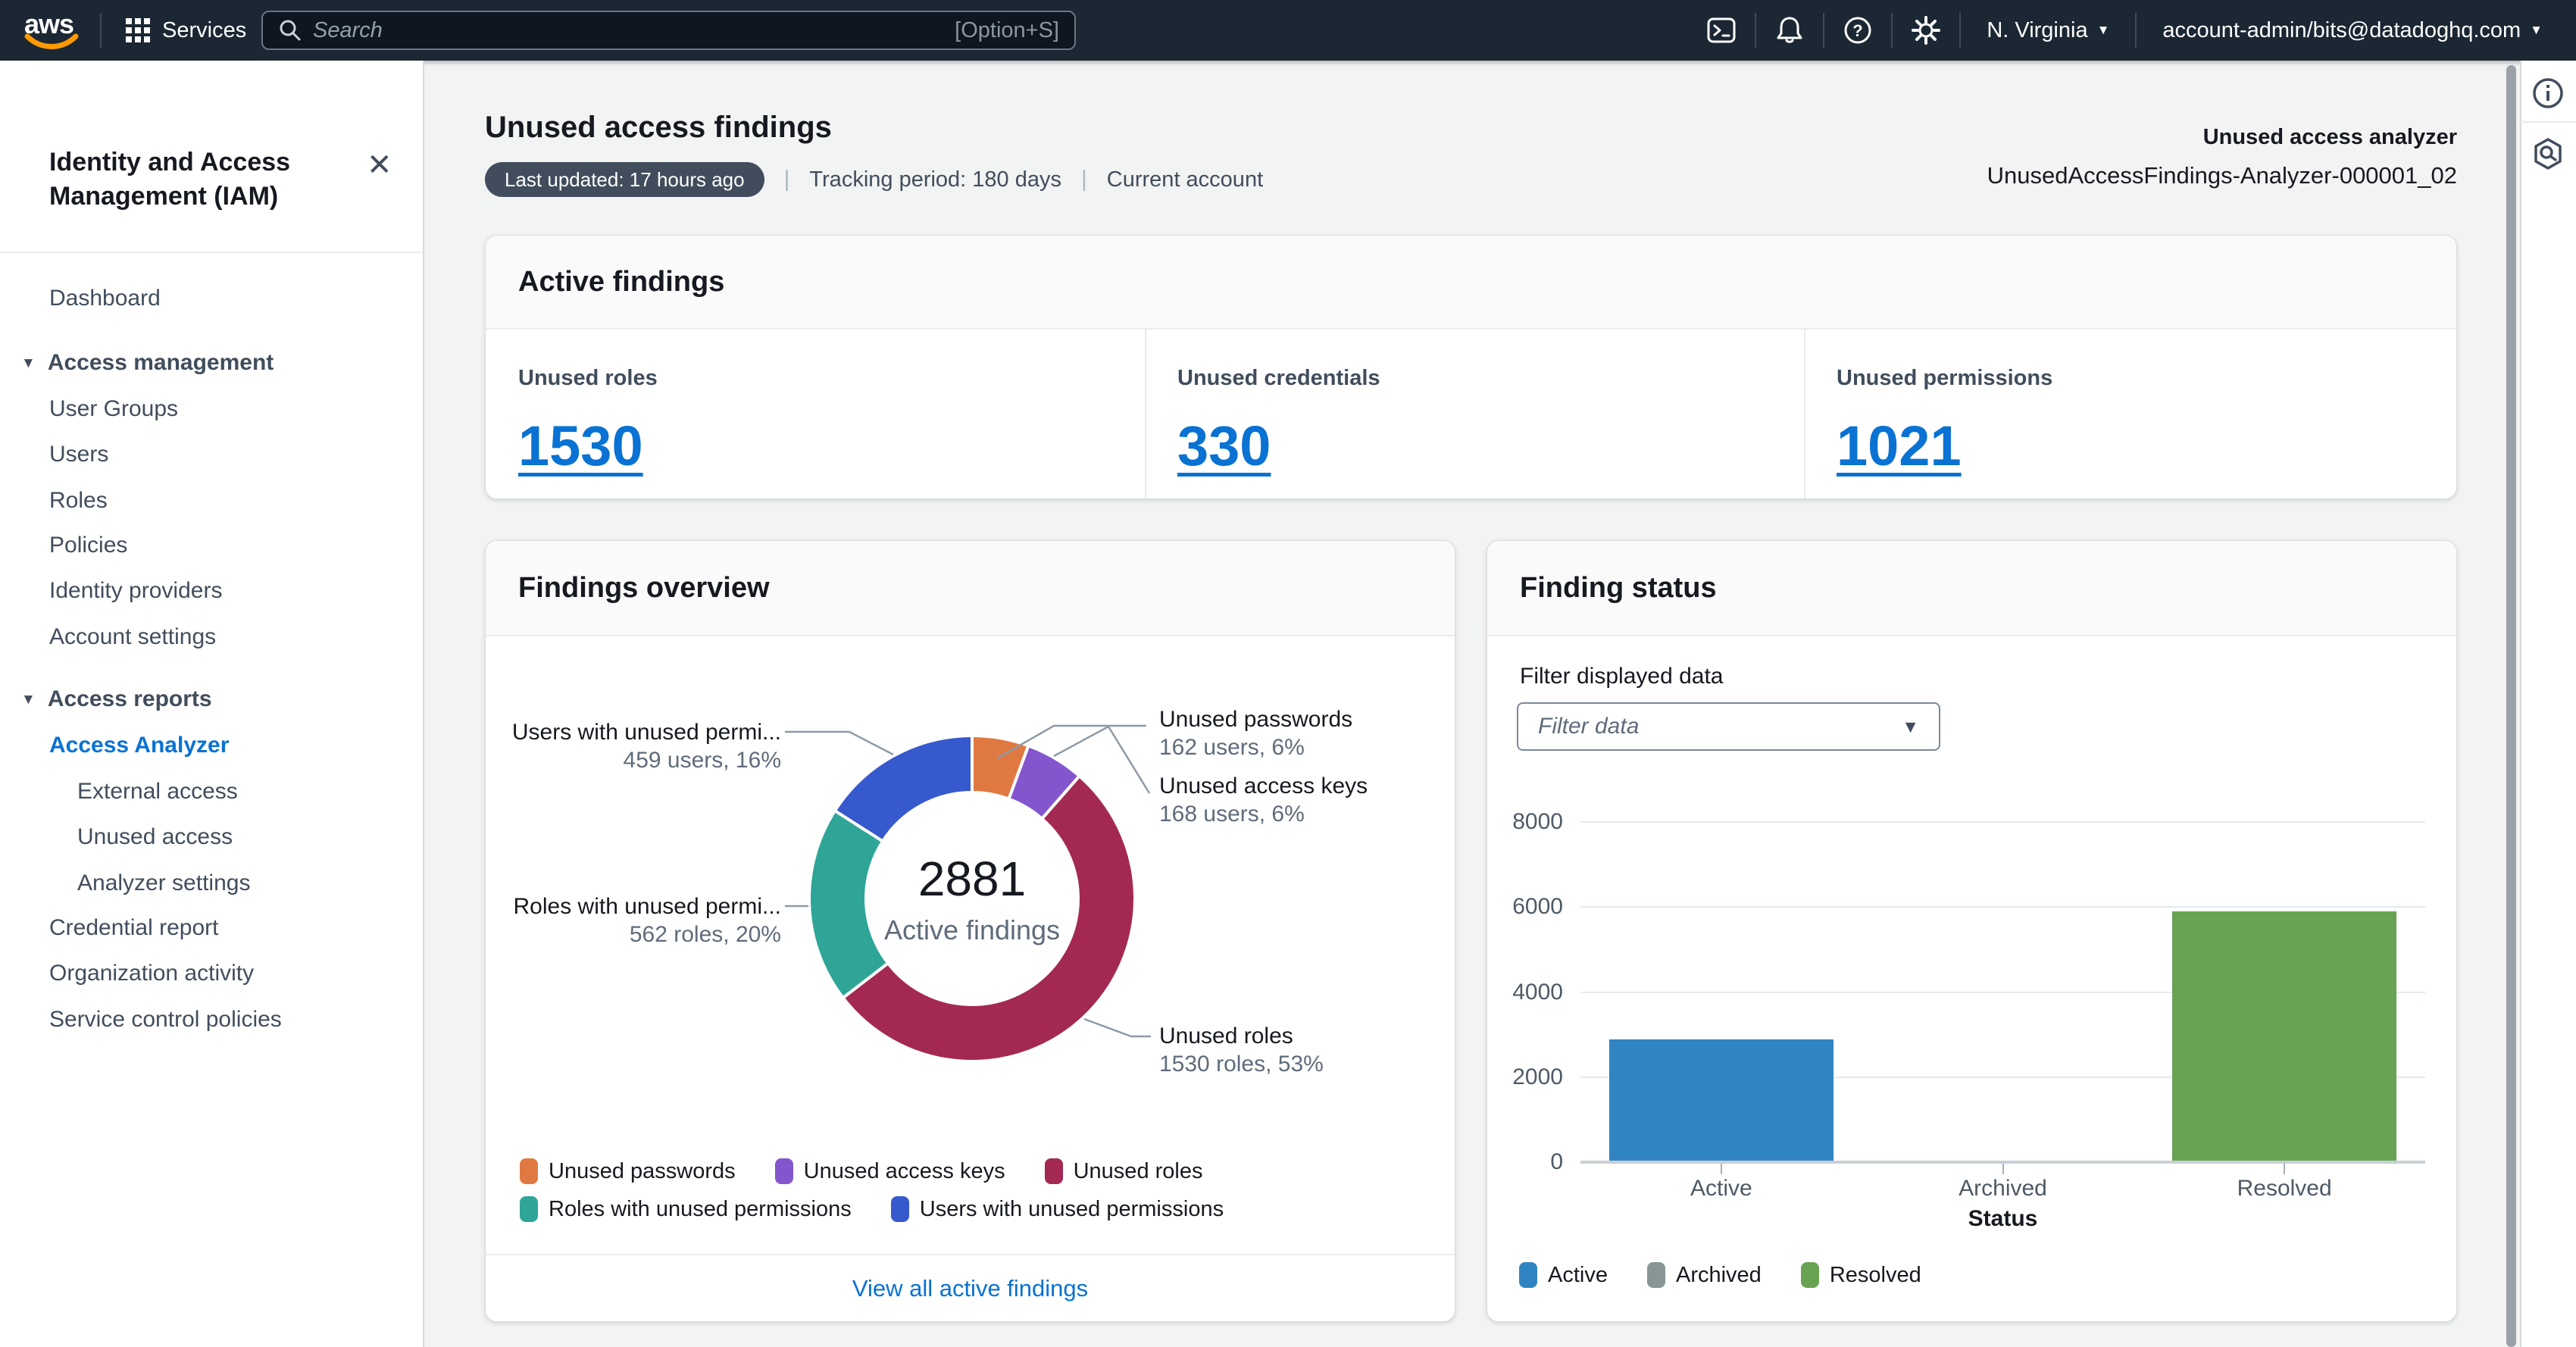  Describe the element at coordinates (136, 590) in the screenshot. I see `sidebar-item-identity-providers: Identity providers` at that location.